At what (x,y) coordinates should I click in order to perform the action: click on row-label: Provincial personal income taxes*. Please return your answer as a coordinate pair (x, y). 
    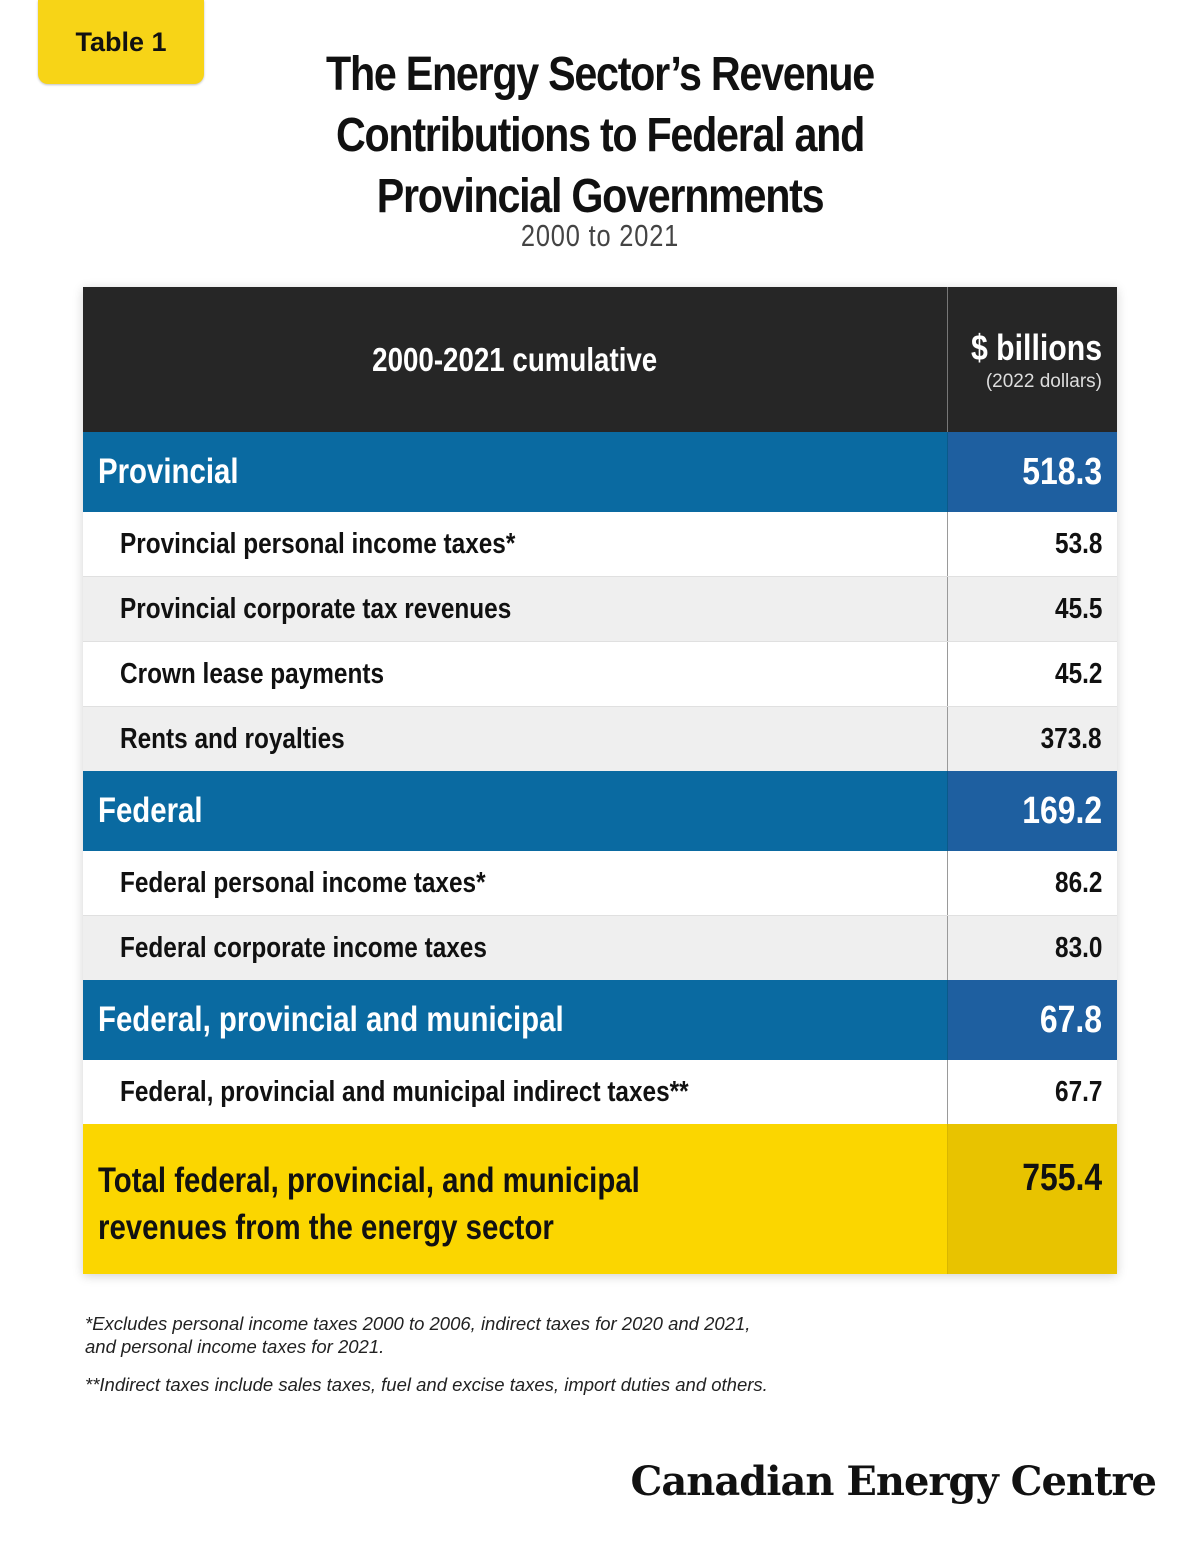
    Looking at the image, I should click on (318, 543).